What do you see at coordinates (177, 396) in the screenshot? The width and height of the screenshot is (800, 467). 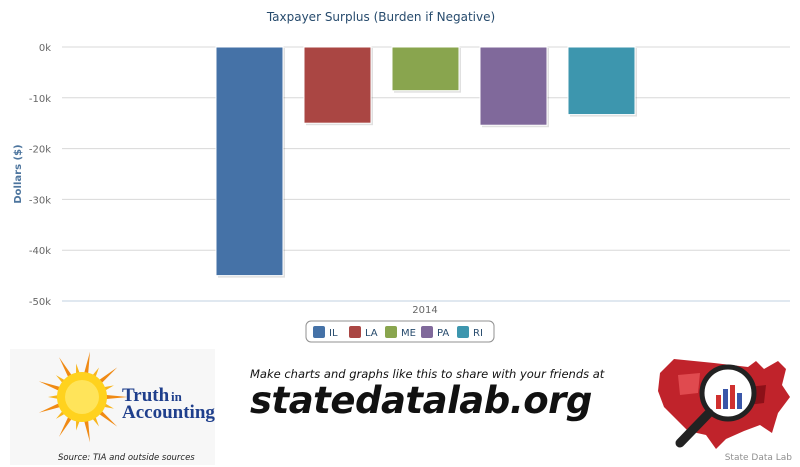 I see `tia-brand-suffix: in` at bounding box center [177, 396].